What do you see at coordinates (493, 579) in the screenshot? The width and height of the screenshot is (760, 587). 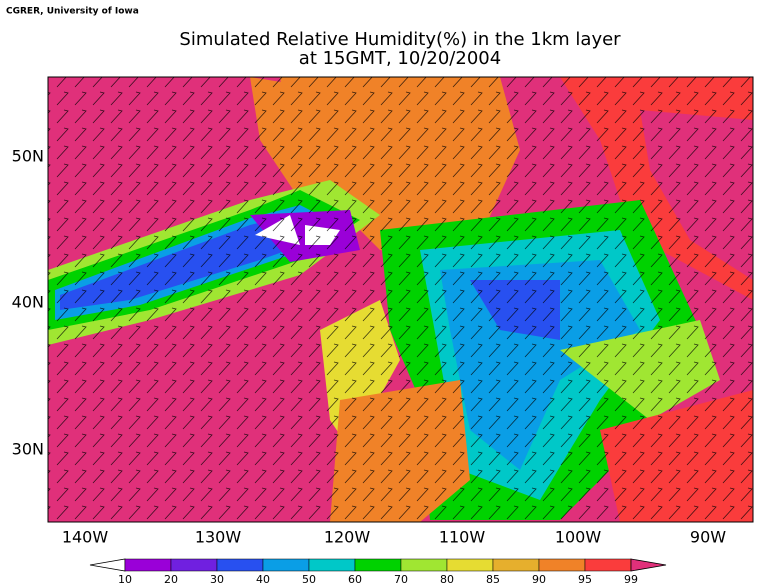 I see `colorbar-label: 85` at bounding box center [493, 579].